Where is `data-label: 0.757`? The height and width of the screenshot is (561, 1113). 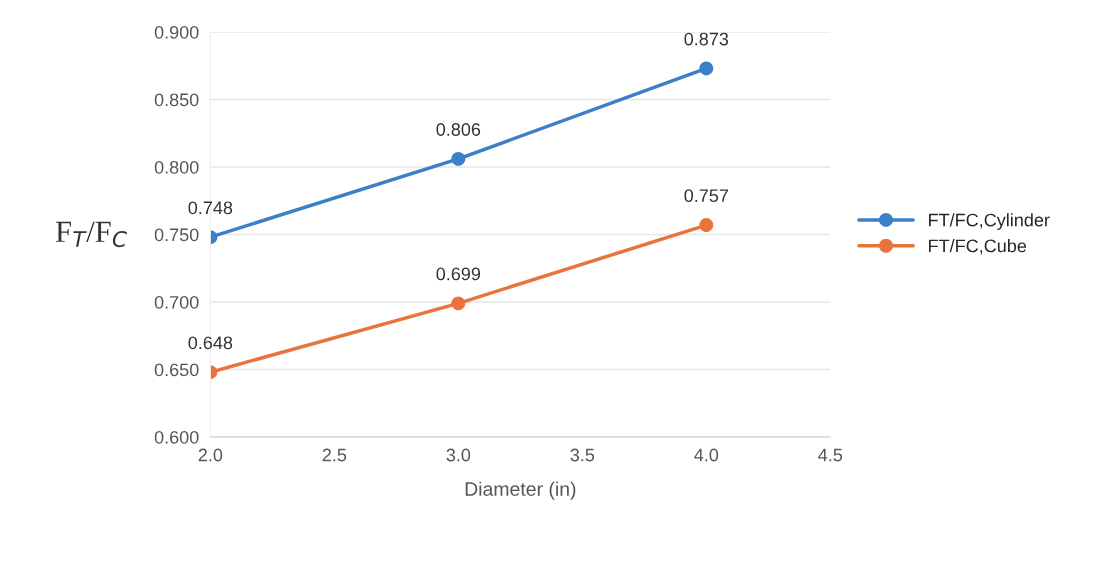 data-label: 0.757 is located at coordinates (706, 196).